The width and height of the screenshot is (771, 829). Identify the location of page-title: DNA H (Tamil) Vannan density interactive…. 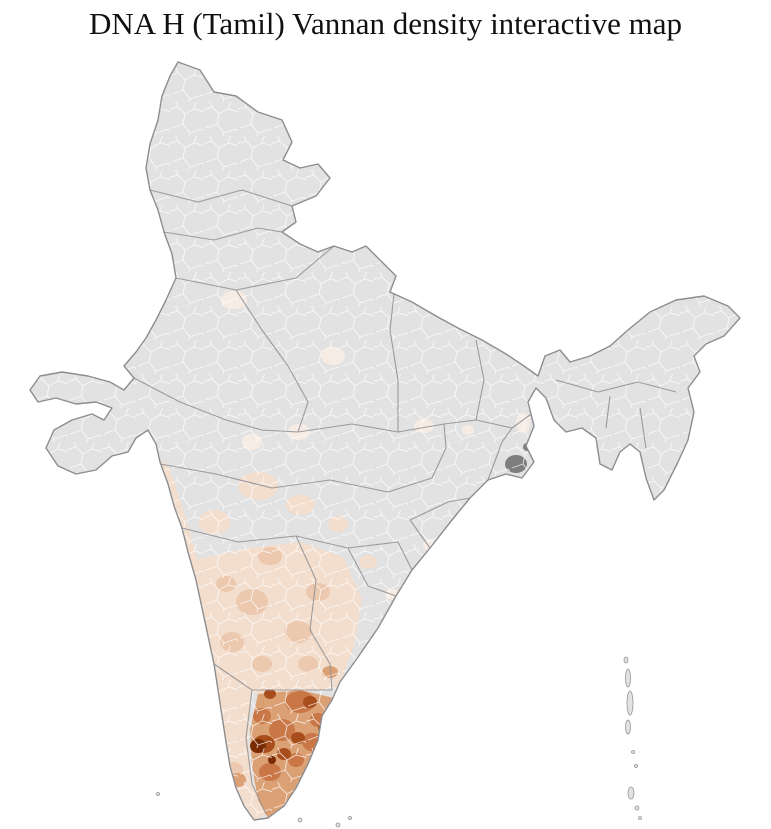
(385, 23).